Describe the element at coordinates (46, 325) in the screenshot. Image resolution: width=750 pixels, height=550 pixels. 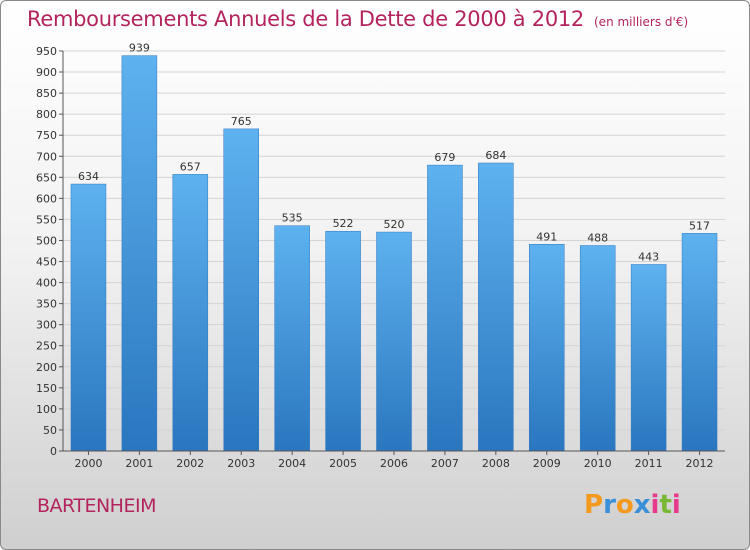
I see `y-tick-label: 300` at that location.